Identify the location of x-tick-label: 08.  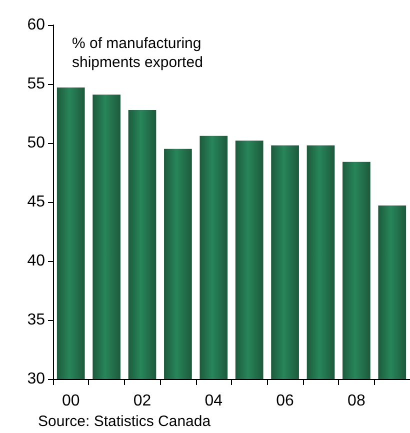
(357, 401).